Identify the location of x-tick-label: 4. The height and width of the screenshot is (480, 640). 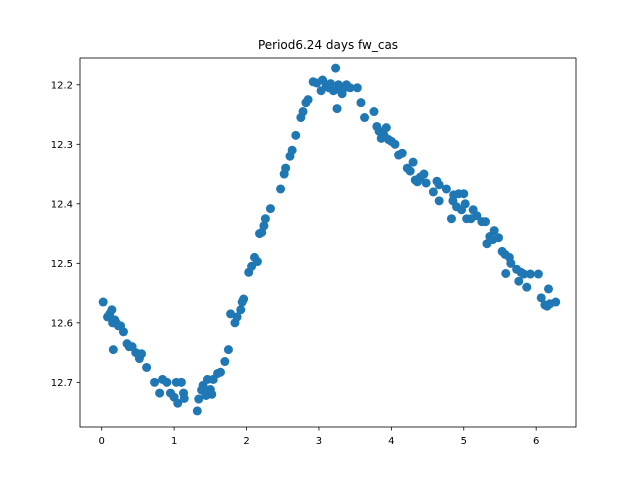
(391, 441).